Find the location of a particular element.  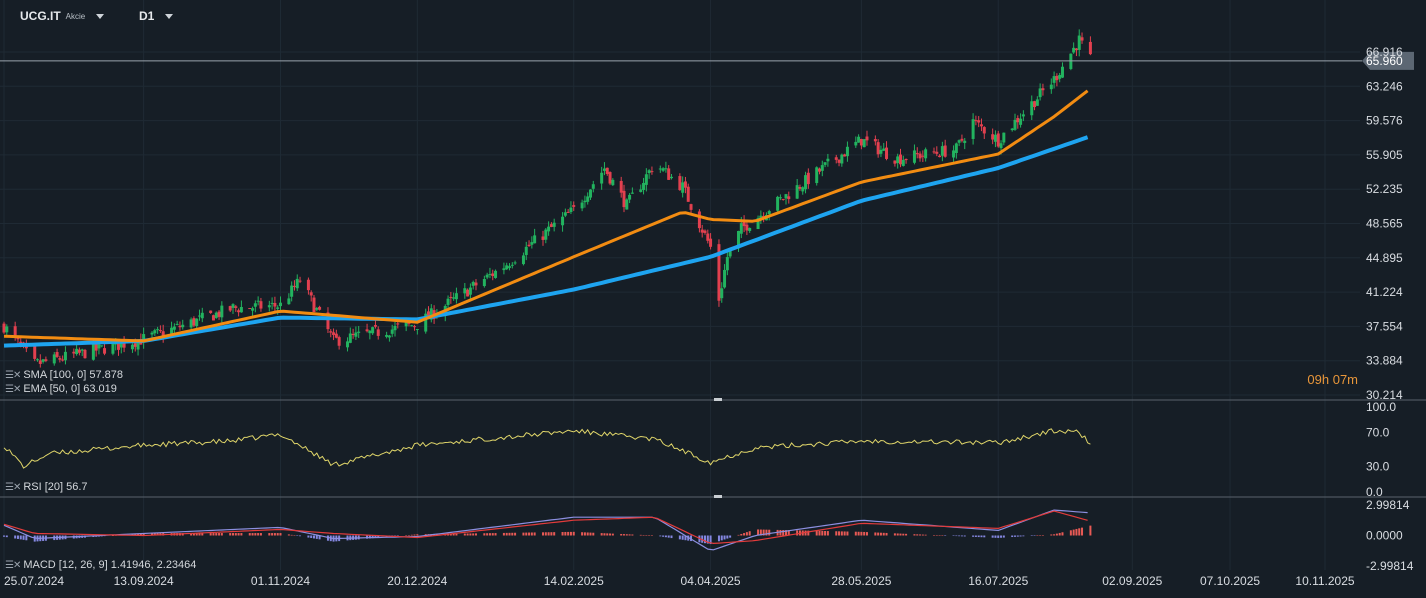

price-tick-label: 41.224 is located at coordinates (1384, 292).